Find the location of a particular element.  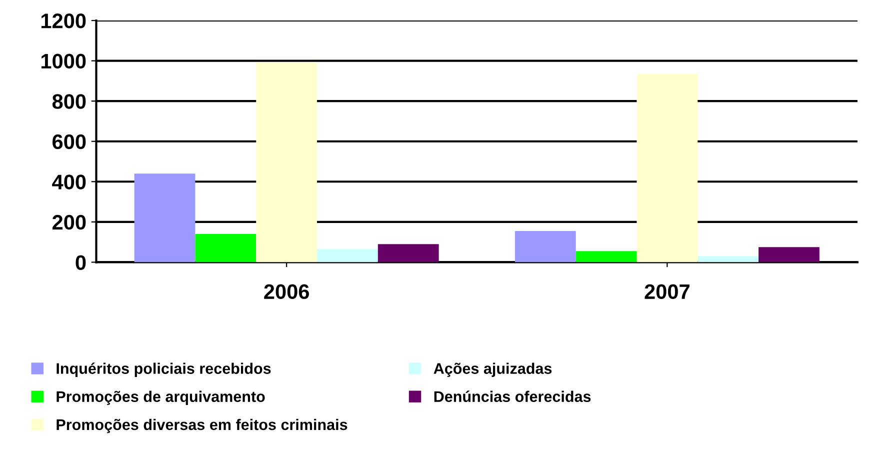

legend-label: Promoções de arquivamento is located at coordinates (160, 398).